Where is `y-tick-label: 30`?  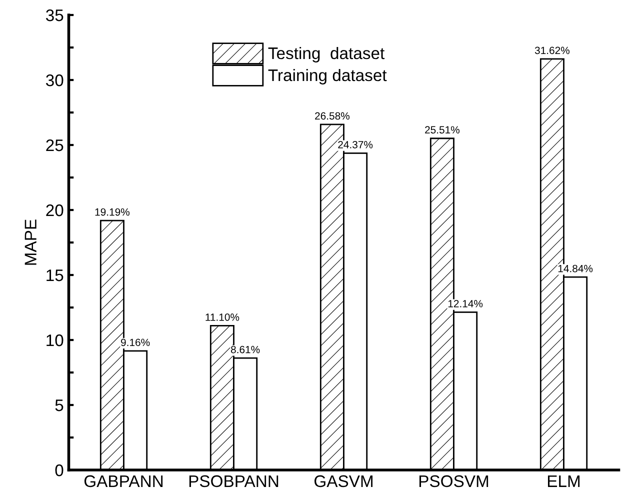 y-tick-label: 30 is located at coordinates (55, 80).